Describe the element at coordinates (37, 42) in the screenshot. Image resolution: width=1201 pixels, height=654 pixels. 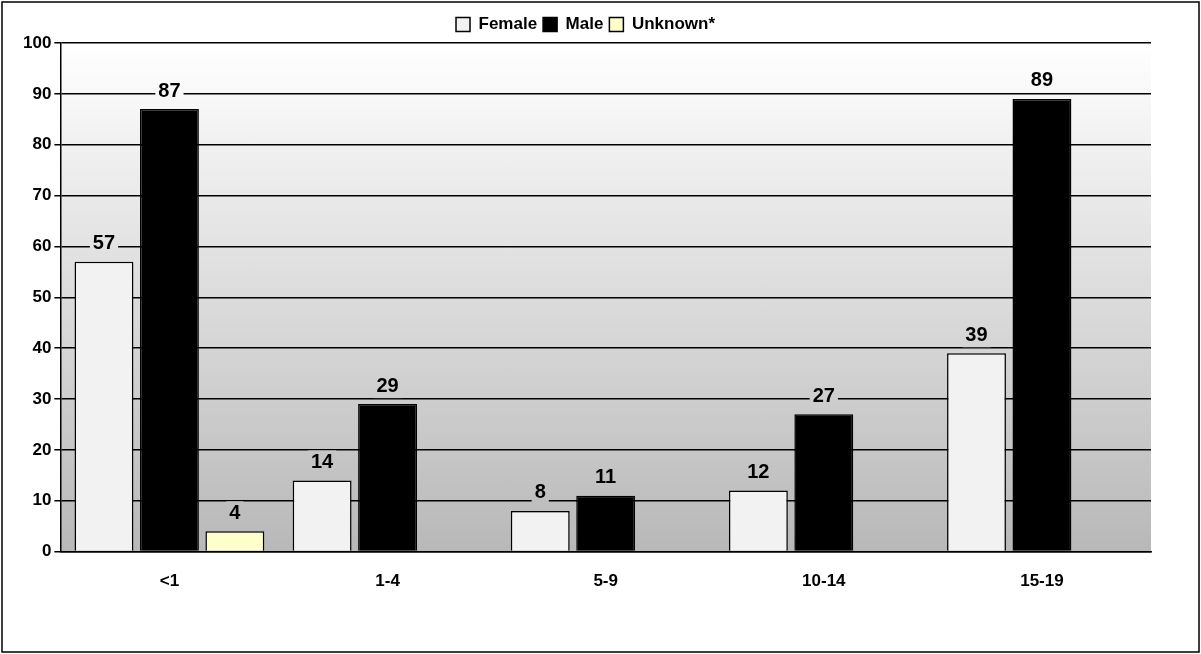
I see `y-tick-label: 100` at that location.